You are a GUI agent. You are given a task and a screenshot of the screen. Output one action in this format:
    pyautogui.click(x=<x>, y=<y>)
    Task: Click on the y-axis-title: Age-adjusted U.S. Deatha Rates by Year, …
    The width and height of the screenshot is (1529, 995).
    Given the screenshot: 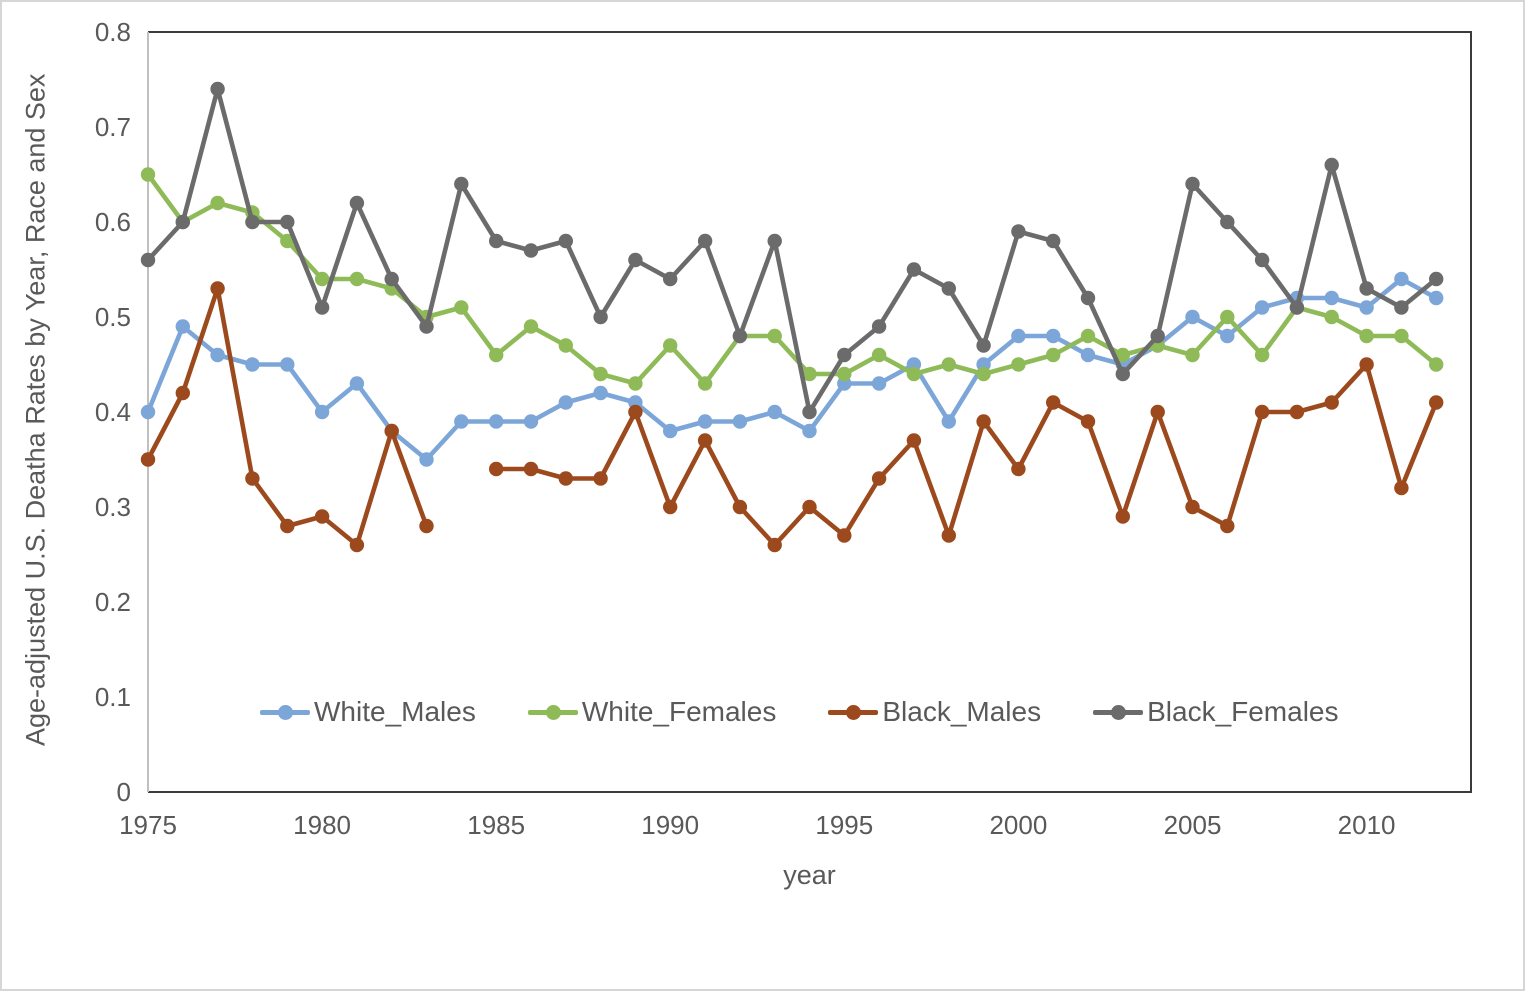 What is the action you would take?
    pyautogui.click(x=35, y=410)
    